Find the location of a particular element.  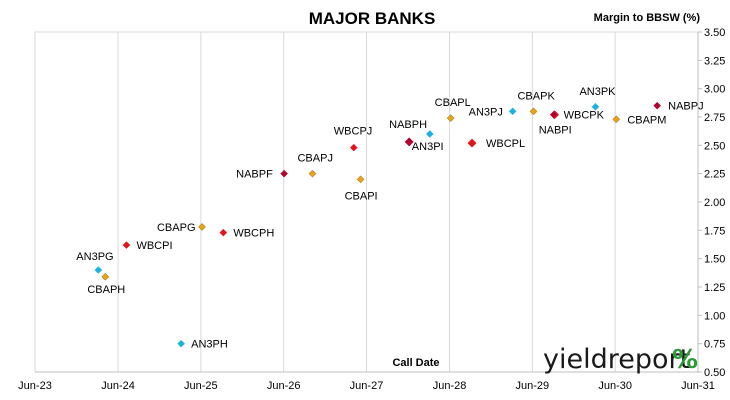

point-marker-cbapg is located at coordinates (202, 227).